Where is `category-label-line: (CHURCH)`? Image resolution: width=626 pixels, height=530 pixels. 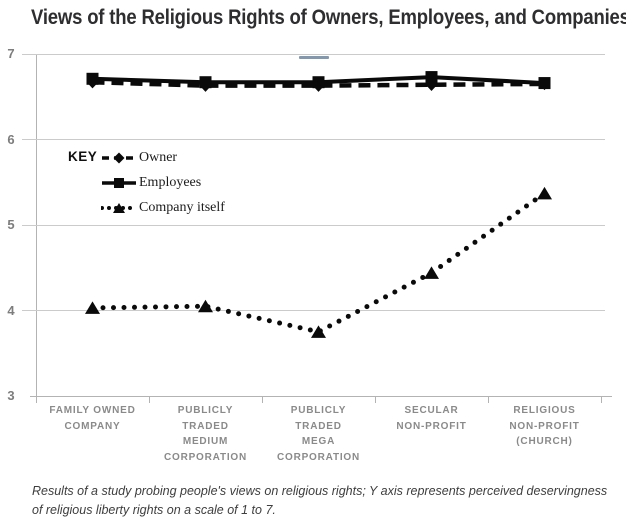
category-label-line: (CHURCH) is located at coordinates (544, 441).